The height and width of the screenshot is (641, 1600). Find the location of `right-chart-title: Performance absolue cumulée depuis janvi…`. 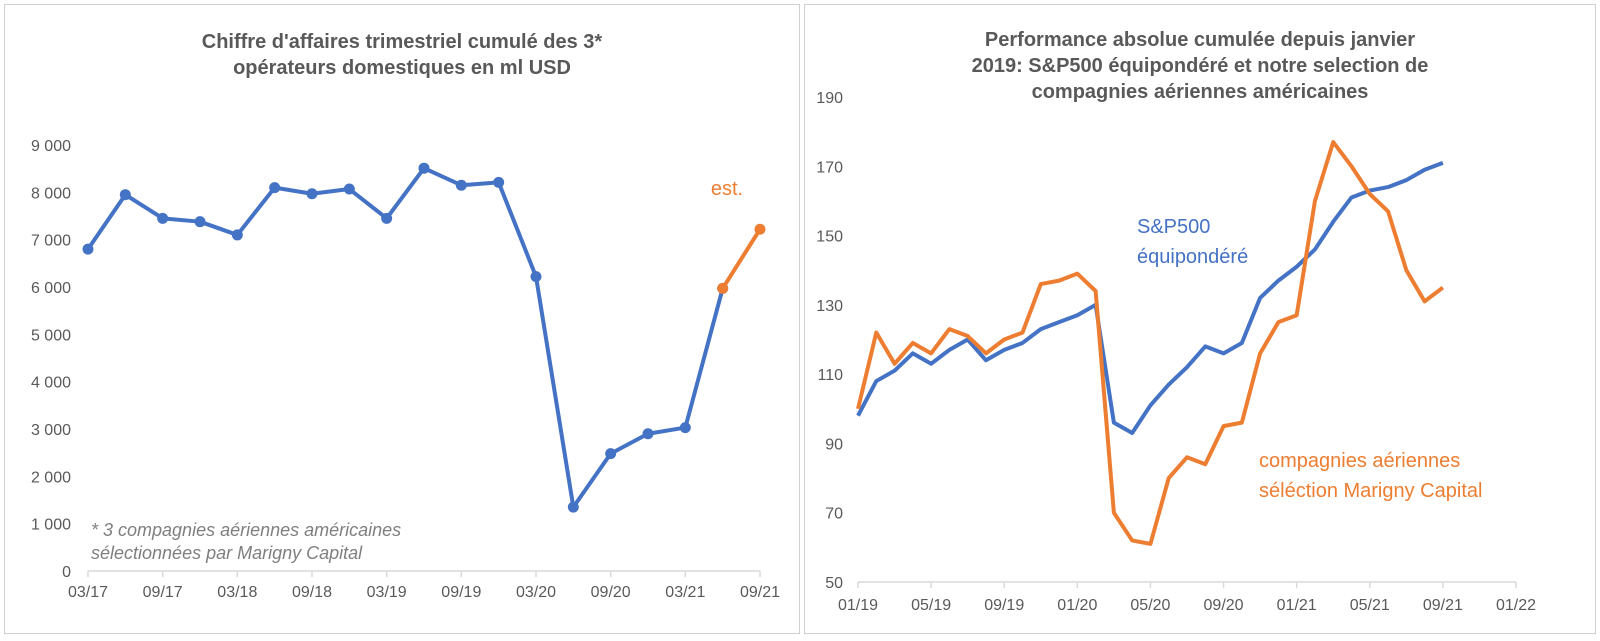

right-chart-title: Performance absolue cumulée depuis janvi… is located at coordinates (1200, 66).